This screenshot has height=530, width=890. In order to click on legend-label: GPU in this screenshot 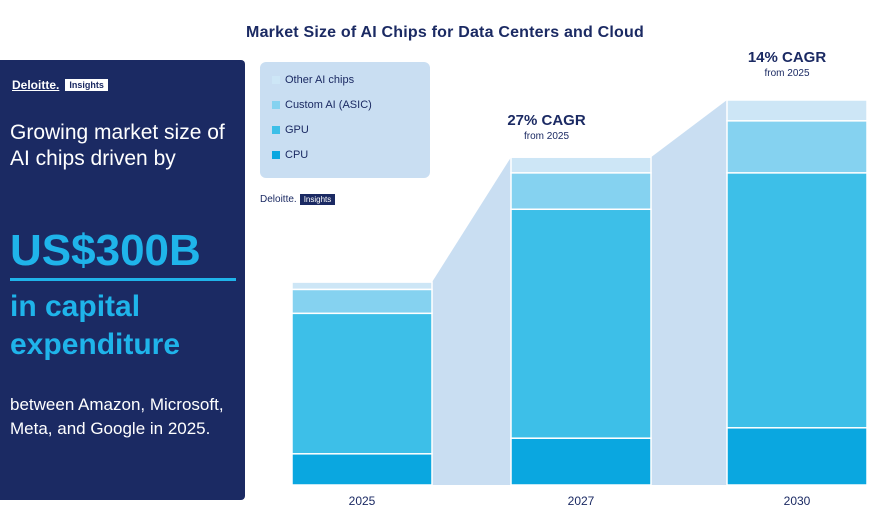, I will do `click(297, 130)`.